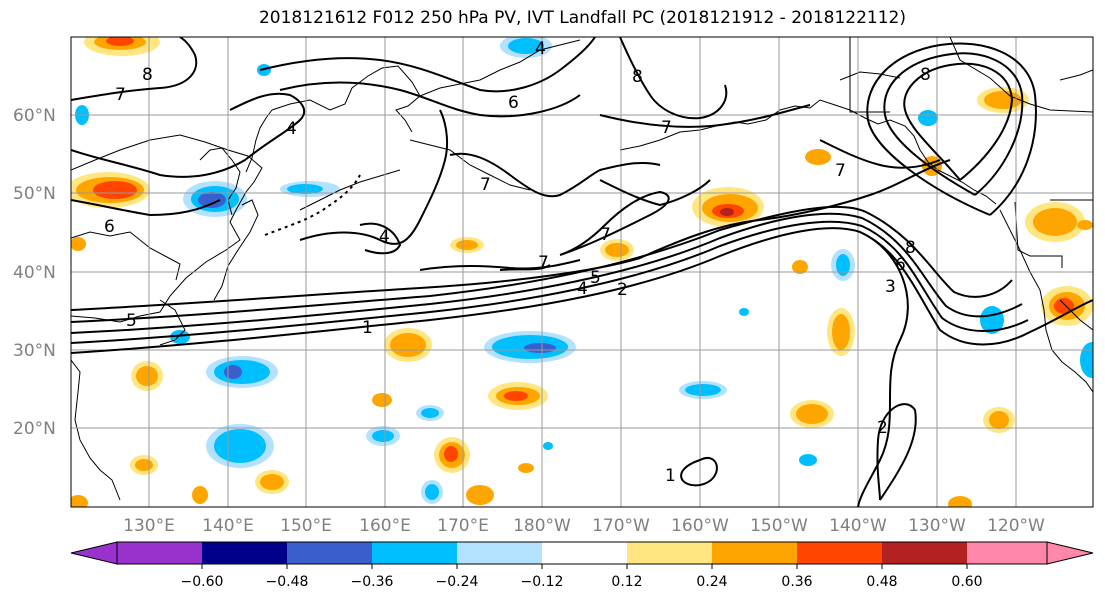 The height and width of the screenshot is (601, 1105). I want to click on colorbar-tick-label: 0.24, so click(711, 582).